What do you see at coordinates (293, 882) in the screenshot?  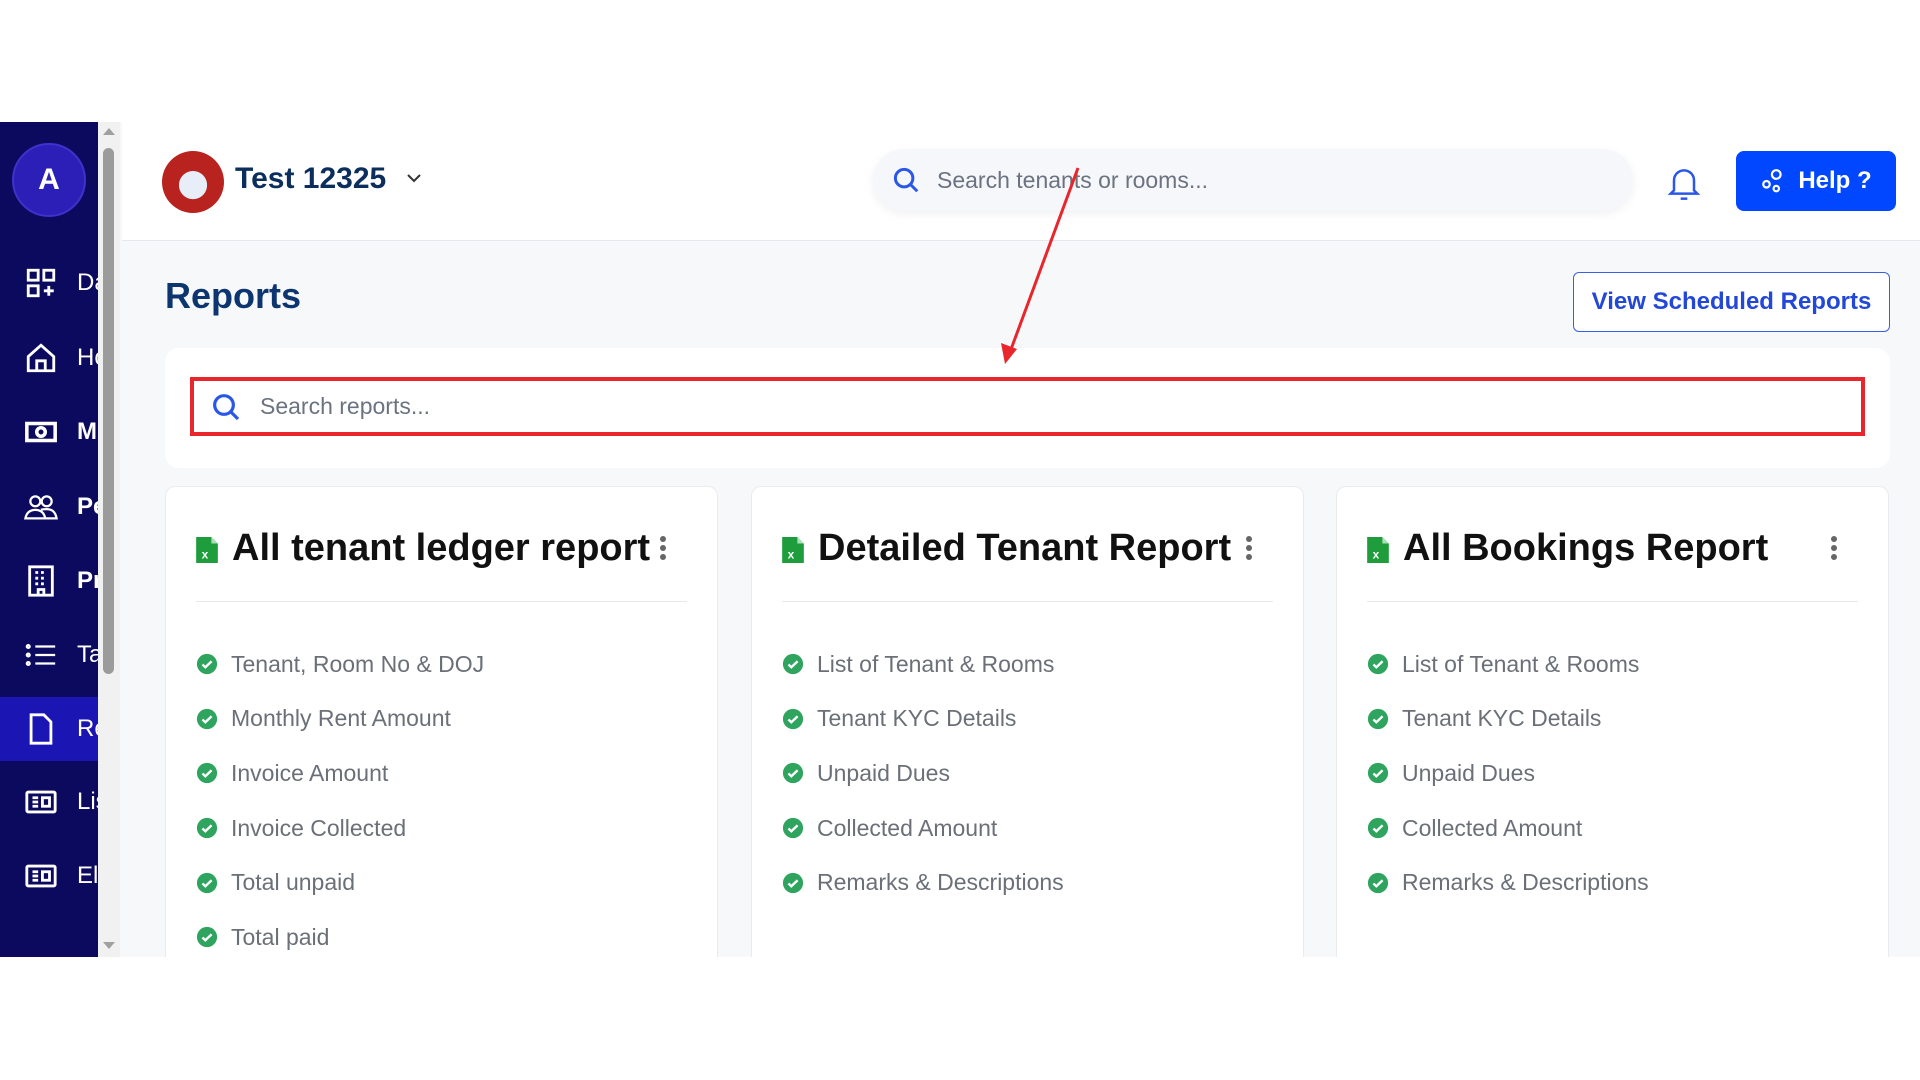 I see `feature-label: Total unpaid` at bounding box center [293, 882].